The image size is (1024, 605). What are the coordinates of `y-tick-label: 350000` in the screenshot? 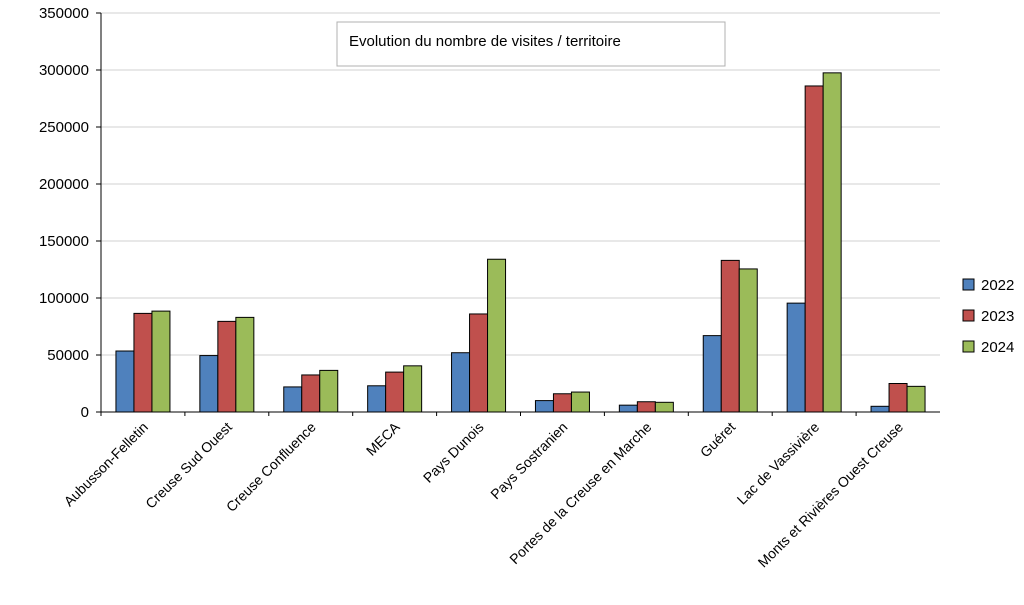 It's located at (64, 13).